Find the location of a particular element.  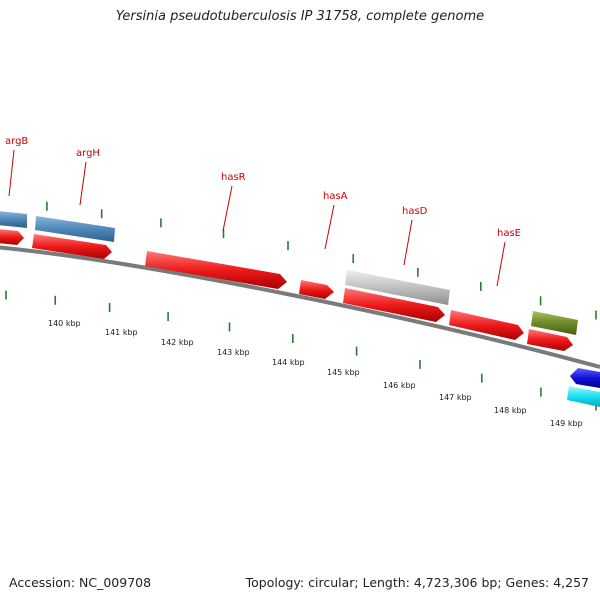

leader-hasD is located at coordinates (408, 242).